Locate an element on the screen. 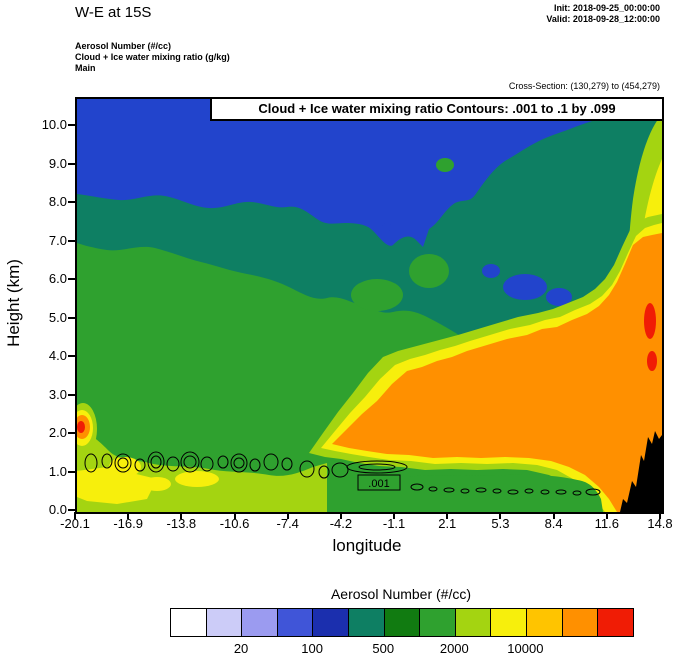 The width and height of the screenshot is (674, 667). y-tick-label: 4.0 is located at coordinates (57, 355).